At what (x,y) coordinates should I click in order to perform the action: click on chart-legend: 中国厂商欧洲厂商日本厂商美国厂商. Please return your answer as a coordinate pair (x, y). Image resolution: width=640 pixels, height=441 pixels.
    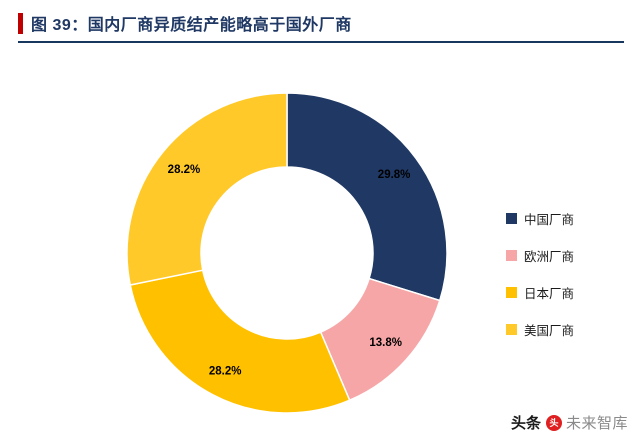
    Looking at the image, I should click on (540, 286).